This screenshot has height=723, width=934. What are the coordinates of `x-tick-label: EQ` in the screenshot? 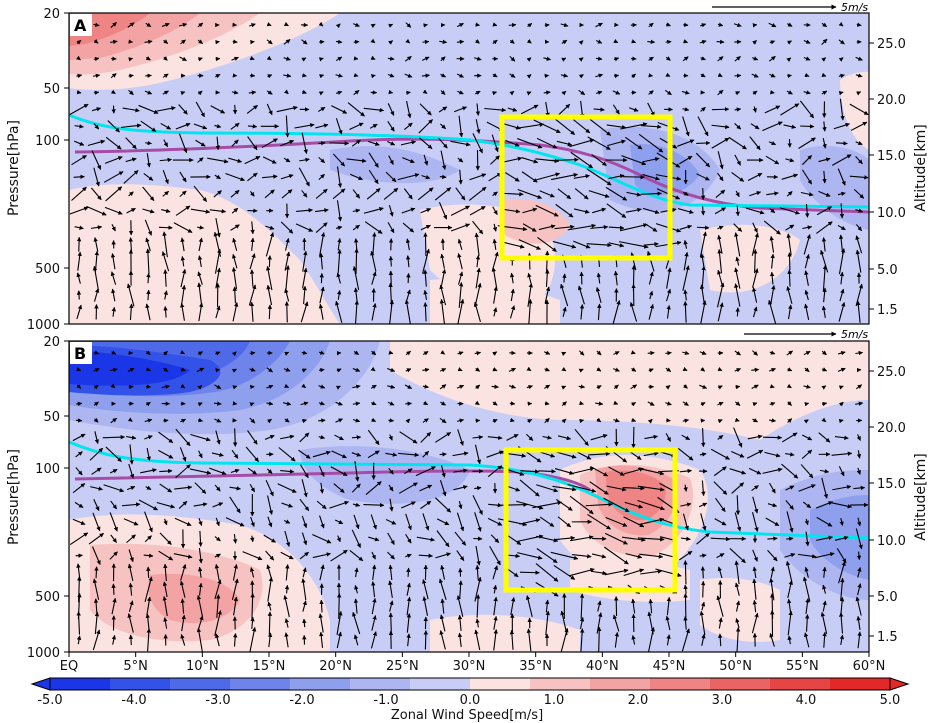 It's located at (69, 666).